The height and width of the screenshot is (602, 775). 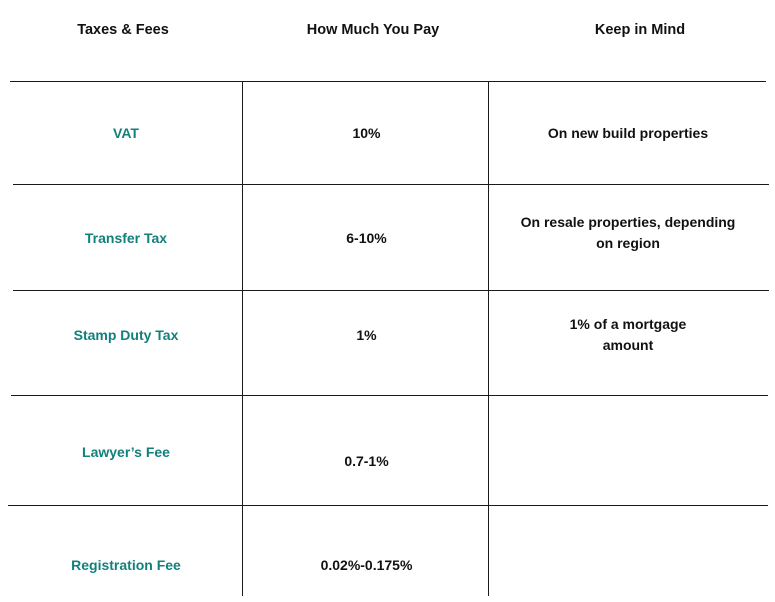 I want to click on table-row-fee-name: VAT, so click(x=126, y=132).